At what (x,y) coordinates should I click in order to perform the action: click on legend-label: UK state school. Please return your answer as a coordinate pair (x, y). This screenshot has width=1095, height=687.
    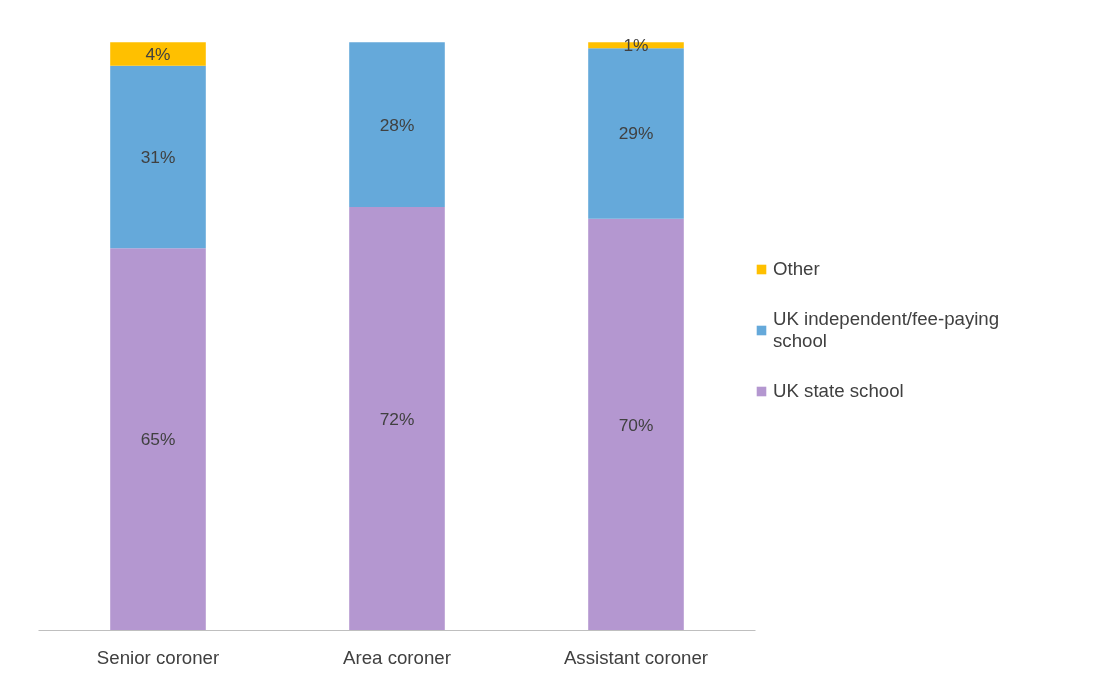
    Looking at the image, I should click on (838, 391).